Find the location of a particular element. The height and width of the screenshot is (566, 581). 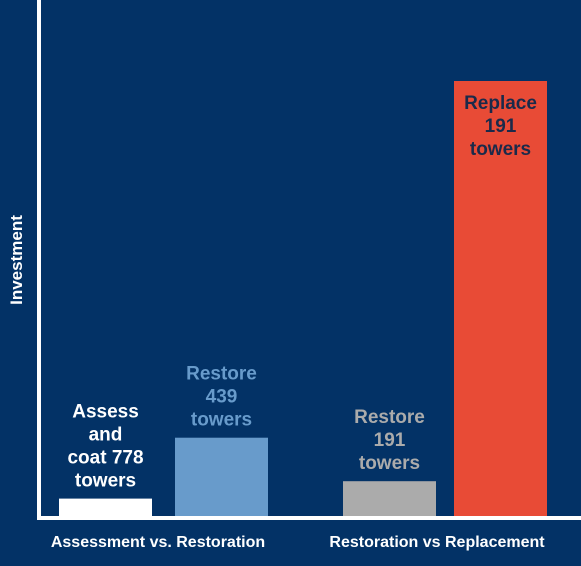

bar-label-1-0: Restore 191 towers is located at coordinates (389, 440).